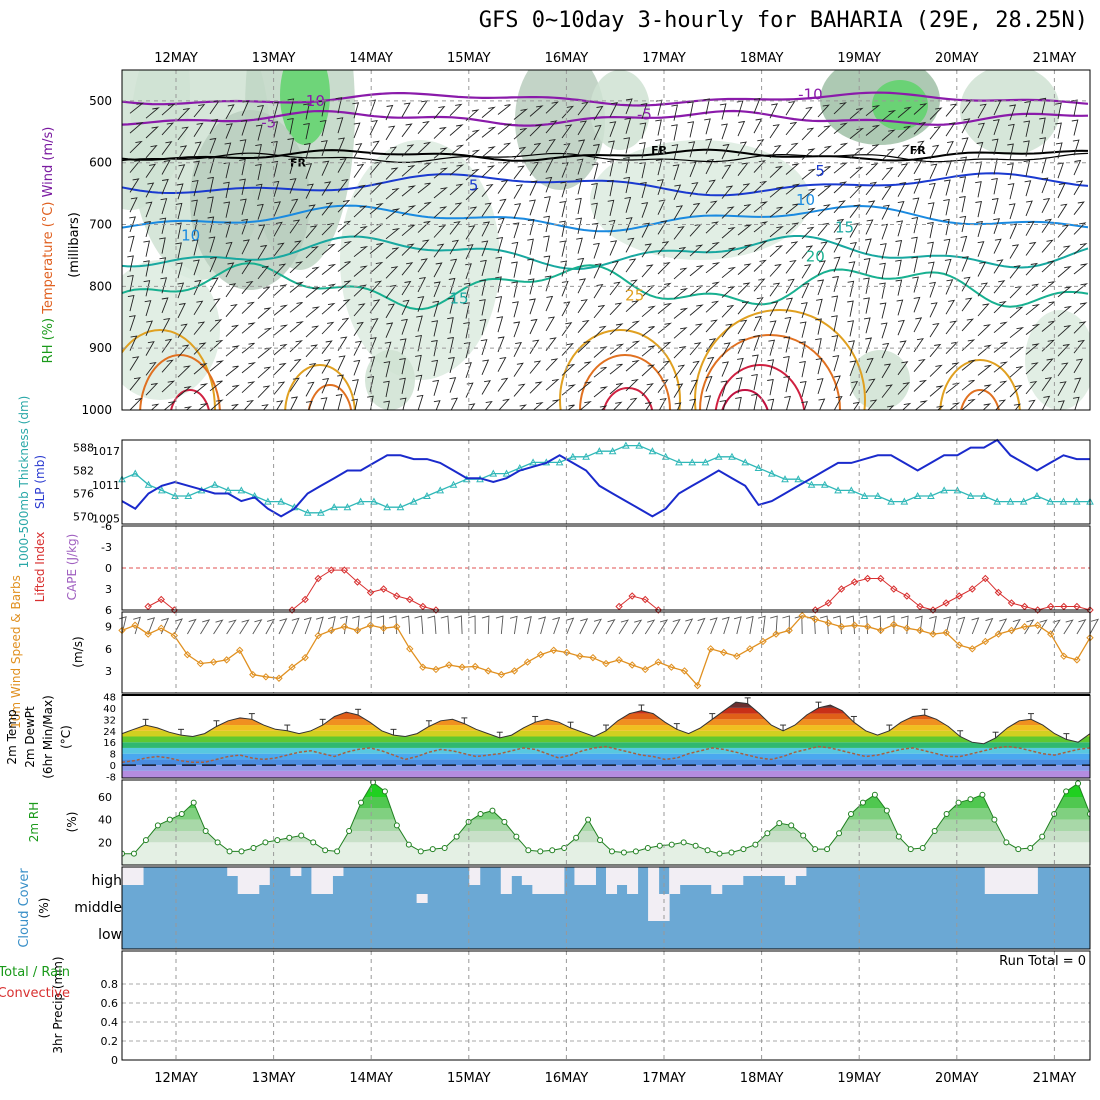  I want to click on isotherm-label: 20, so click(815, 257).